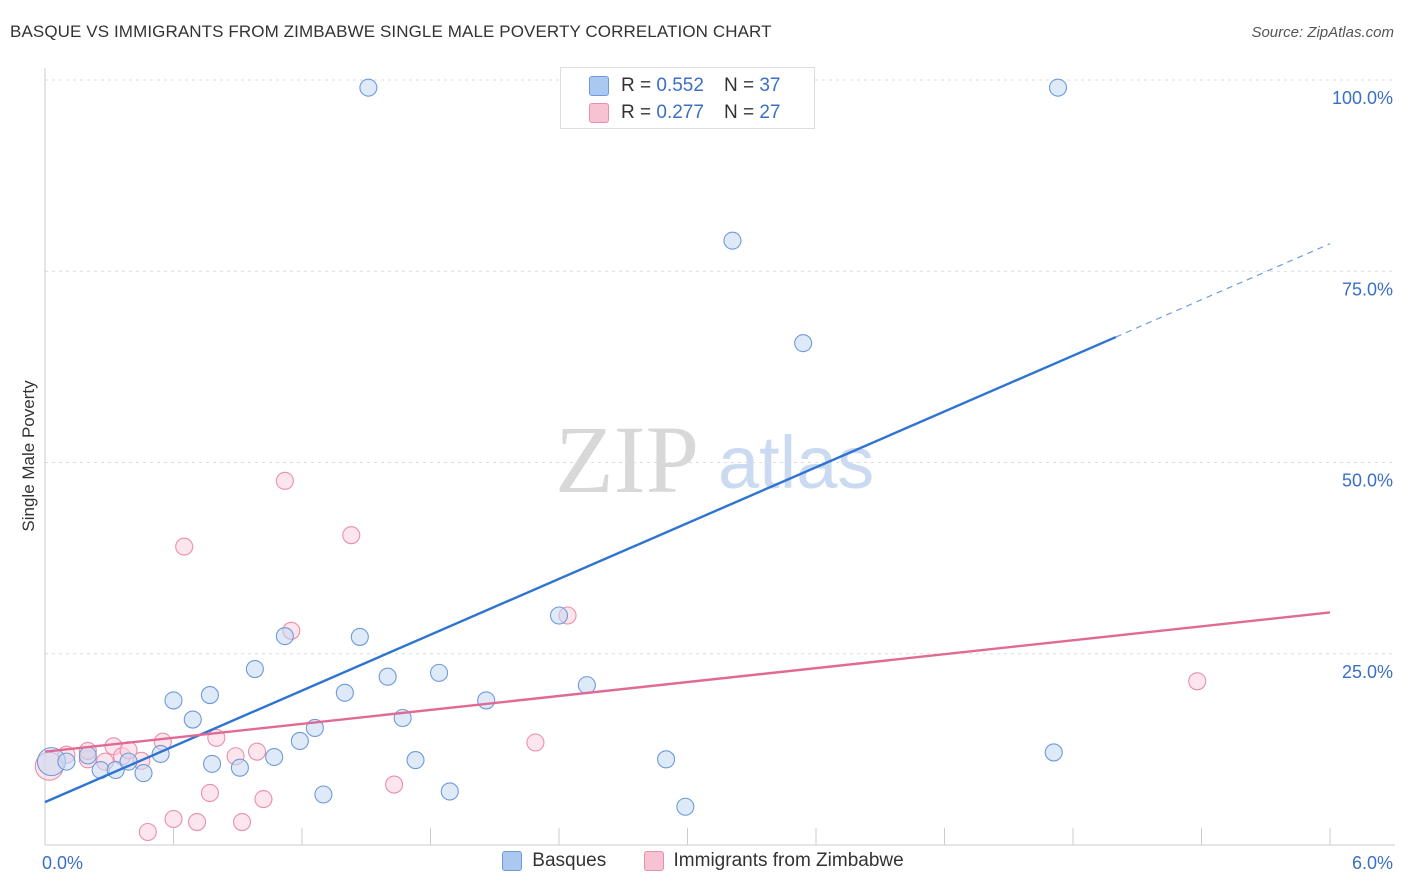  Describe the element at coordinates (770, 85) in the screenshot. I see `stats-n-value: 37` at that location.